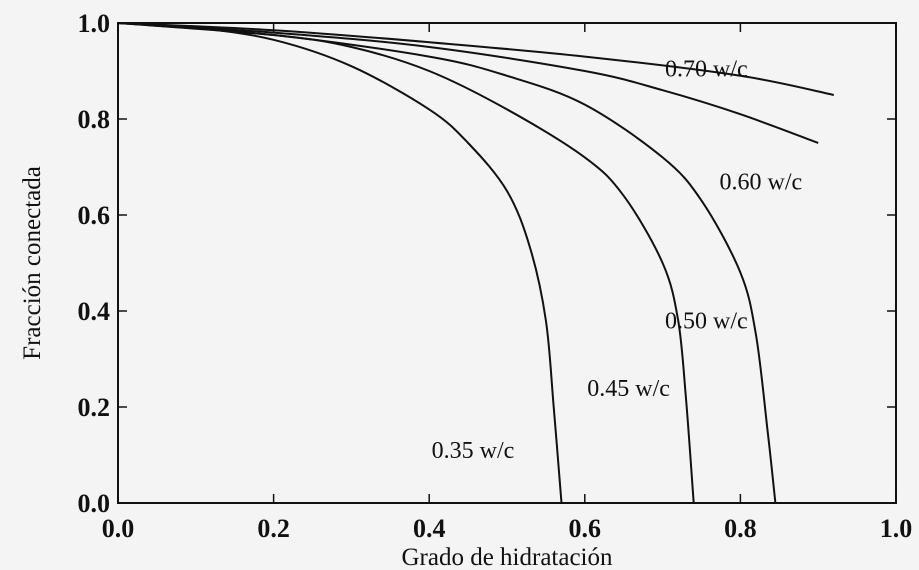  I want to click on x-tick-label: 0.8, so click(740, 528).